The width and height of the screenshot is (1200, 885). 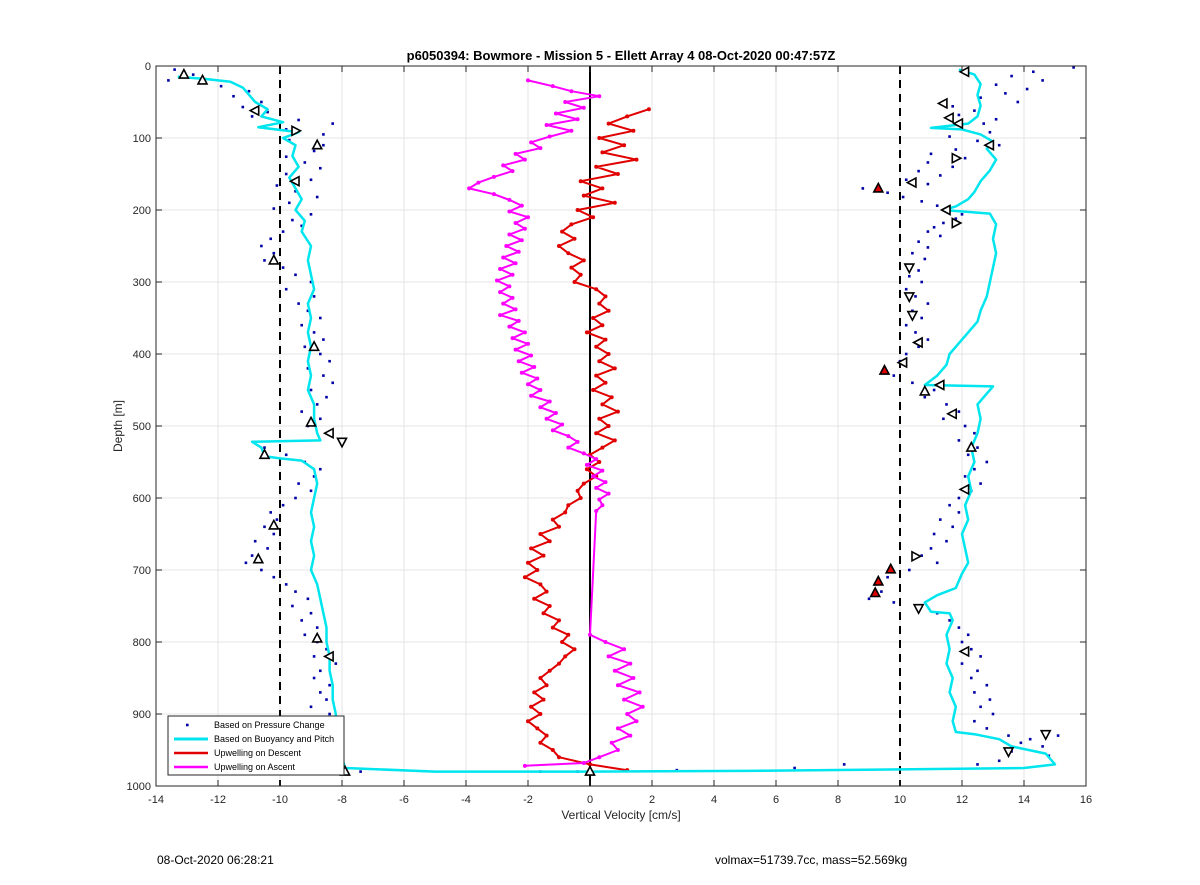 What do you see at coordinates (156, 800) in the screenshot?
I see `x-tick-label: -14` at bounding box center [156, 800].